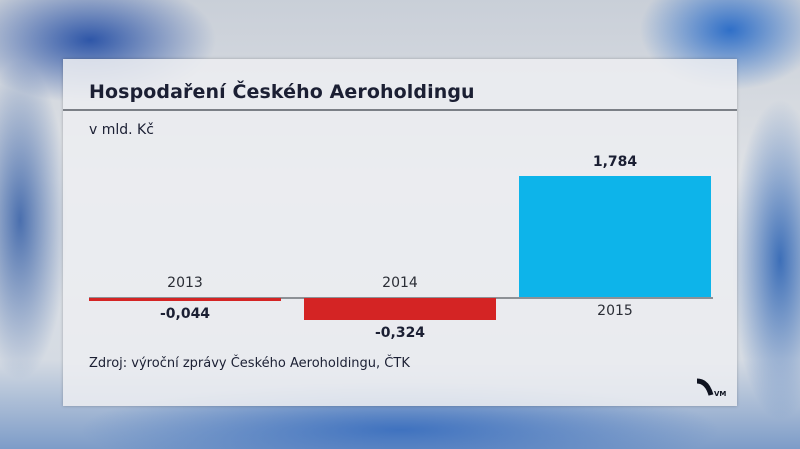 Image resolution: width=800 pixels, height=449 pixels. Describe the element at coordinates (400, 309) in the screenshot. I see `bar-2014` at that location.